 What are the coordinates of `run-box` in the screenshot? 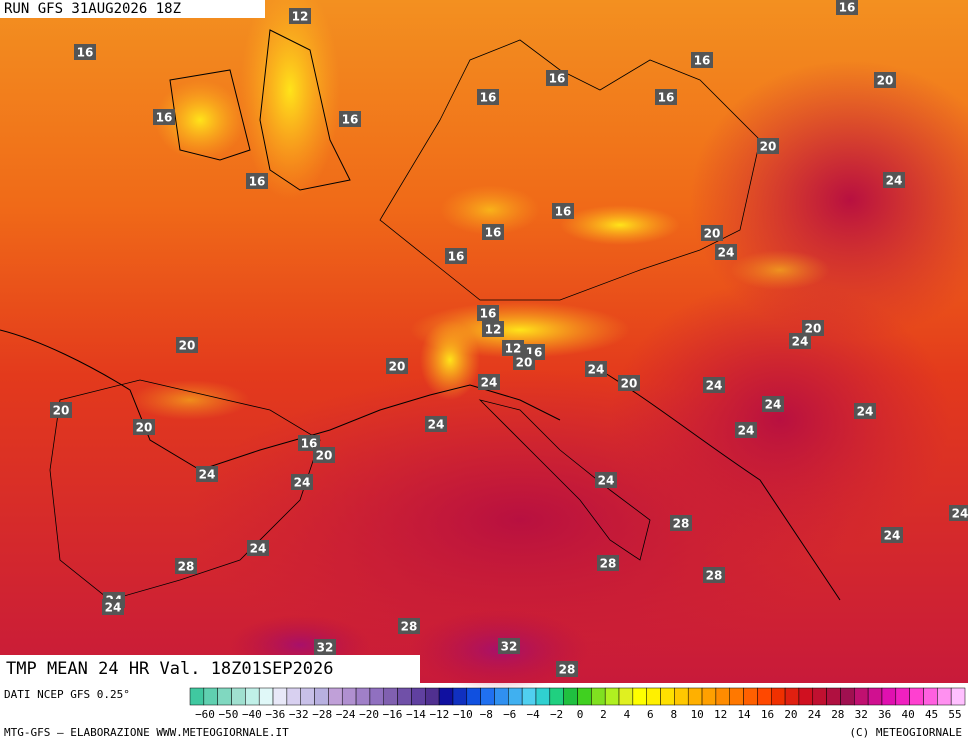 It's located at (132, 9).